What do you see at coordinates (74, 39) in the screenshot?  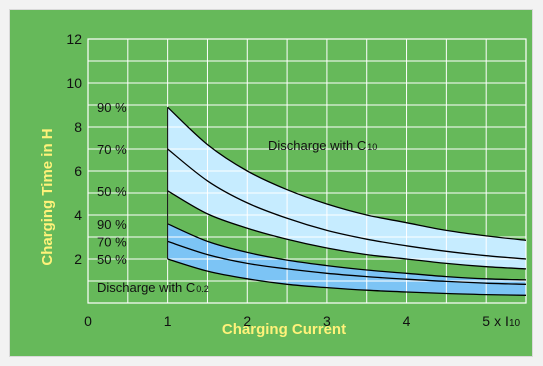 I see `y-tick-label: 12` at bounding box center [74, 39].